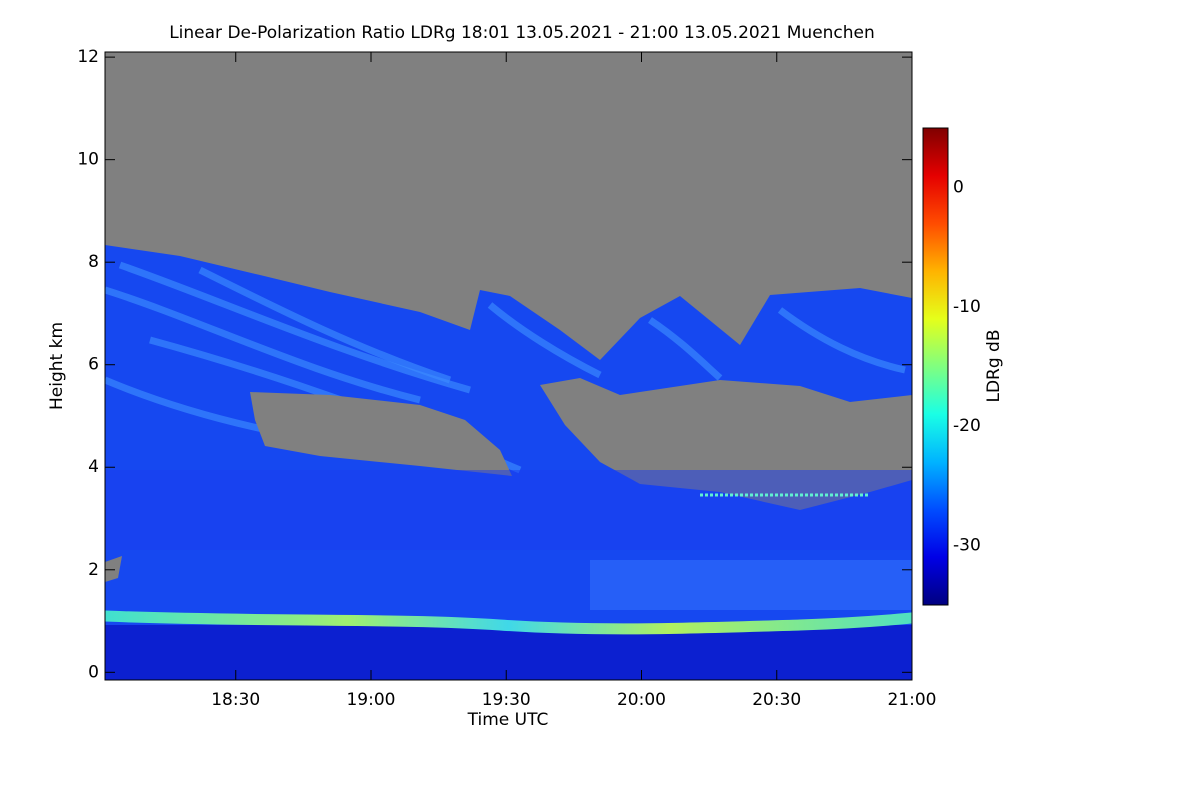  What do you see at coordinates (93, 570) in the screenshot?
I see `y-tick-label: 2` at bounding box center [93, 570].